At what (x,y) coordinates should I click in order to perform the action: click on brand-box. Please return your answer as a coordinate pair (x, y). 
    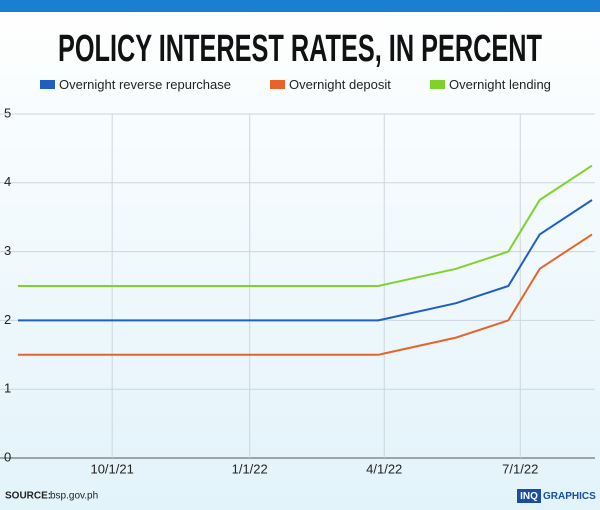
    Looking at the image, I should click on (529, 496).